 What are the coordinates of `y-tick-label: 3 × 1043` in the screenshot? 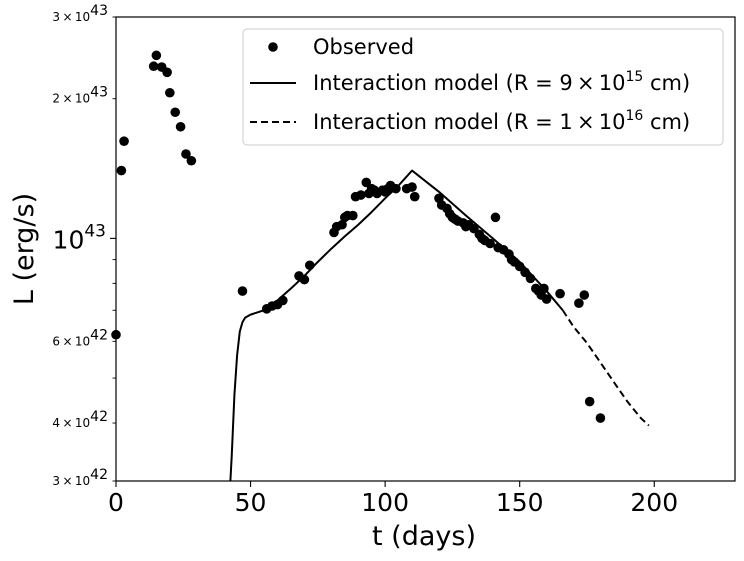 It's located at (80, 13).